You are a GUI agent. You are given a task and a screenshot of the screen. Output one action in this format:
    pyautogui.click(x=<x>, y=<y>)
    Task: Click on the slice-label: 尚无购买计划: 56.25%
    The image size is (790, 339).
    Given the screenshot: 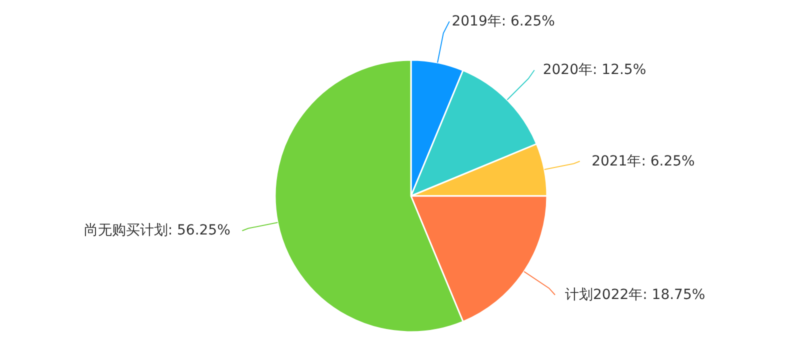 What is the action you would take?
    pyautogui.click(x=157, y=230)
    